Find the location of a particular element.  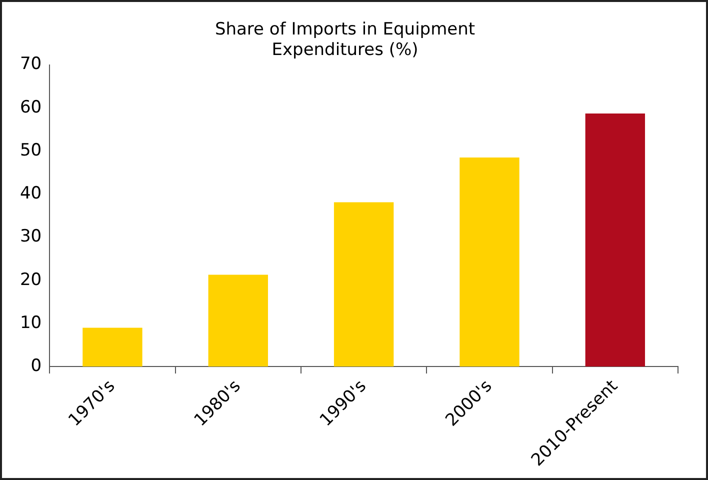

y-tick-label: 40 is located at coordinates (31, 194).